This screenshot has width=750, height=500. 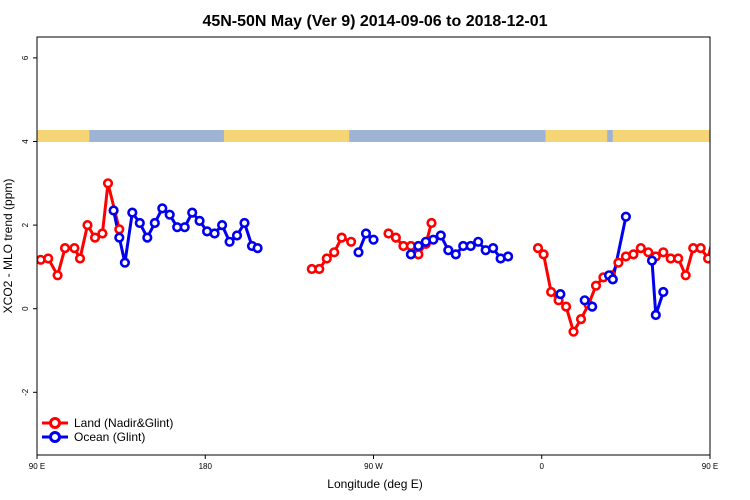 I want to click on legend: Land (Nadir&Glint) Ocean (Glint), so click(x=107, y=430).